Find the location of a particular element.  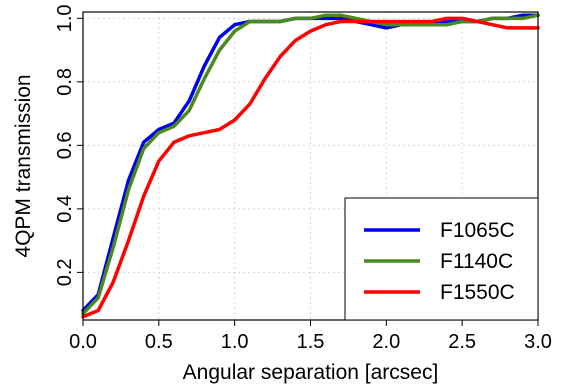

x-axis: 0.0 0.5 1.0 1.5 2.0 2.5 3.0 is located at coordinates (310, 336).